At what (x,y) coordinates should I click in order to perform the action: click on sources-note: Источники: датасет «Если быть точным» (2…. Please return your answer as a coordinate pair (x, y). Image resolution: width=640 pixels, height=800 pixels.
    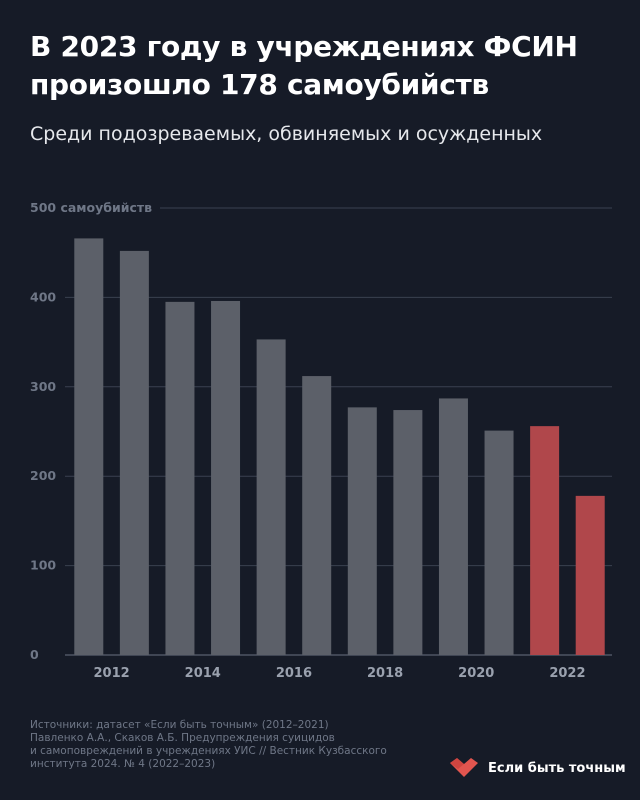
    Looking at the image, I should click on (230, 745).